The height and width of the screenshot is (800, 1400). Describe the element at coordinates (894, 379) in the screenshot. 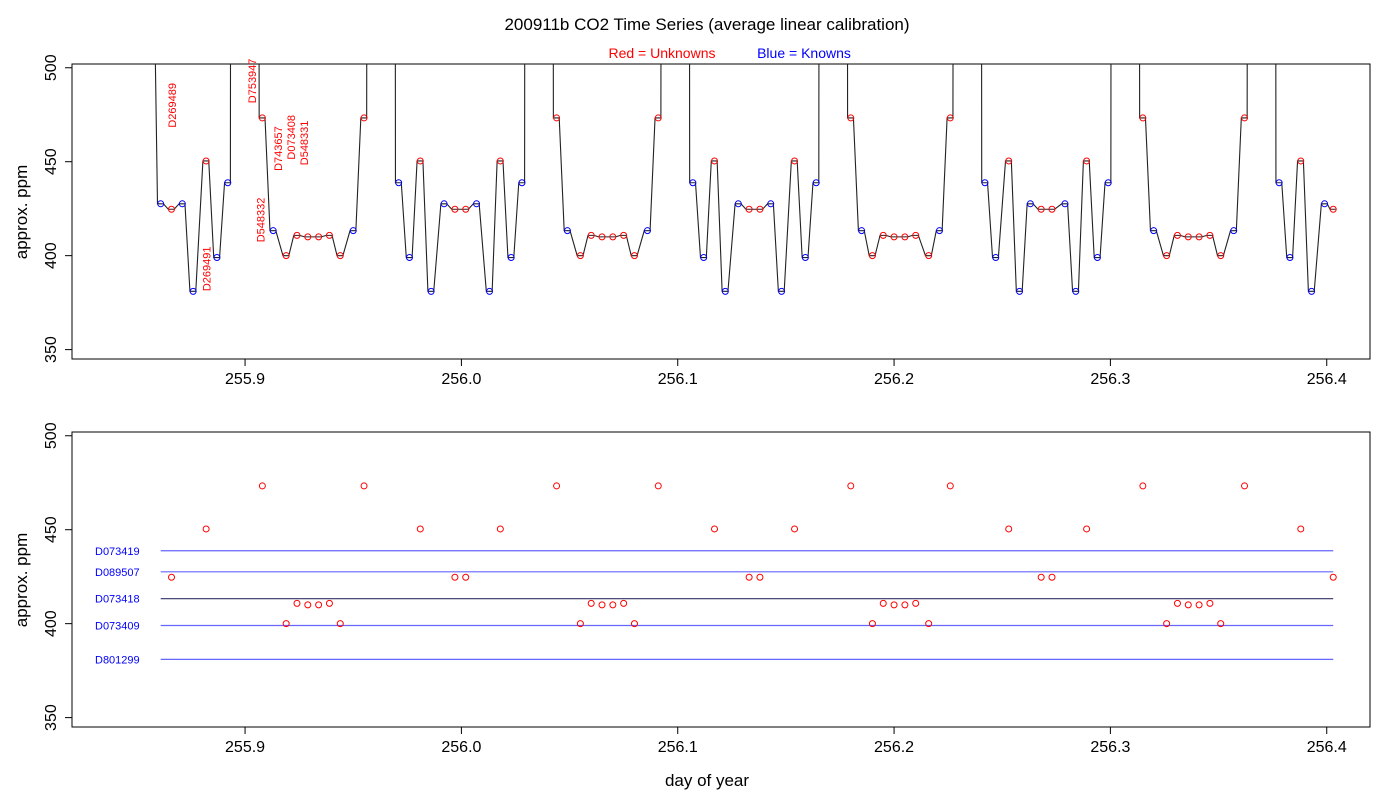

I see `x-tick-label: 256.2` at that location.